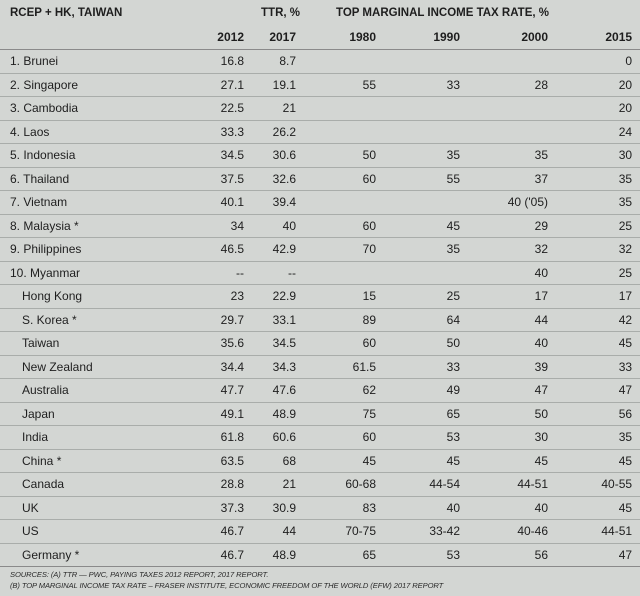  I want to click on ttr-2017-cell: 47.6, so click(279, 390).